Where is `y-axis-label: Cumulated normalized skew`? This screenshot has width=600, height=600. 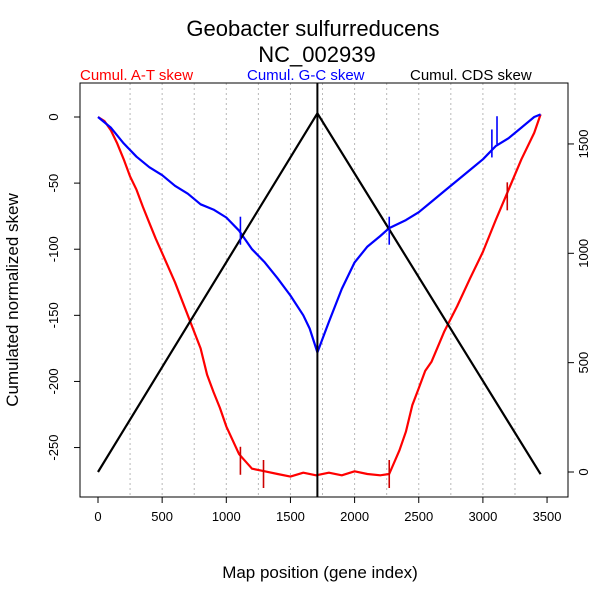 y-axis-label: Cumulated normalized skew is located at coordinates (12, 300).